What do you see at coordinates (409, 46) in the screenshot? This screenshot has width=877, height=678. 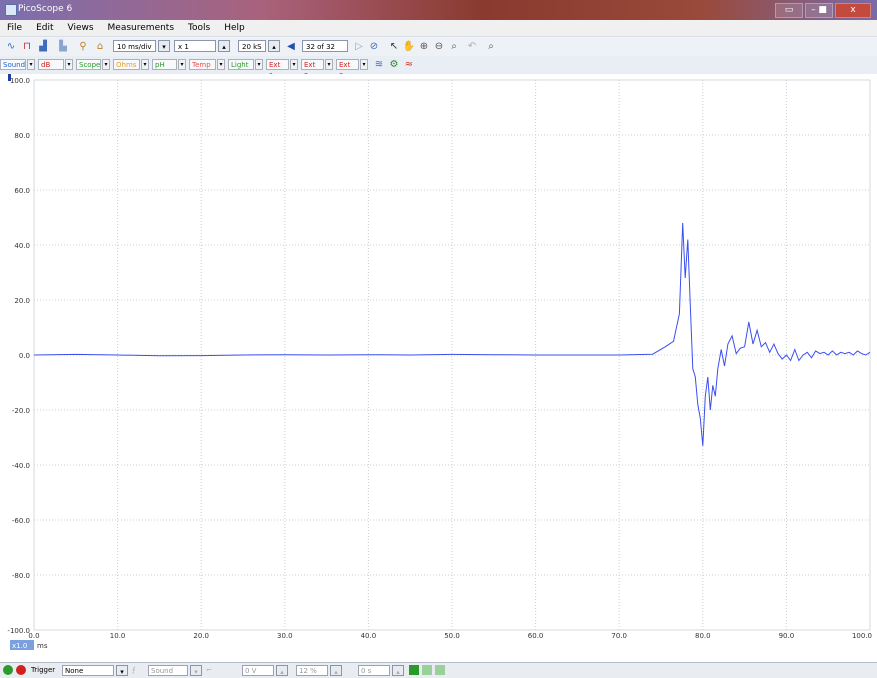 I see `hand-tool-icon: ✋` at bounding box center [409, 46].